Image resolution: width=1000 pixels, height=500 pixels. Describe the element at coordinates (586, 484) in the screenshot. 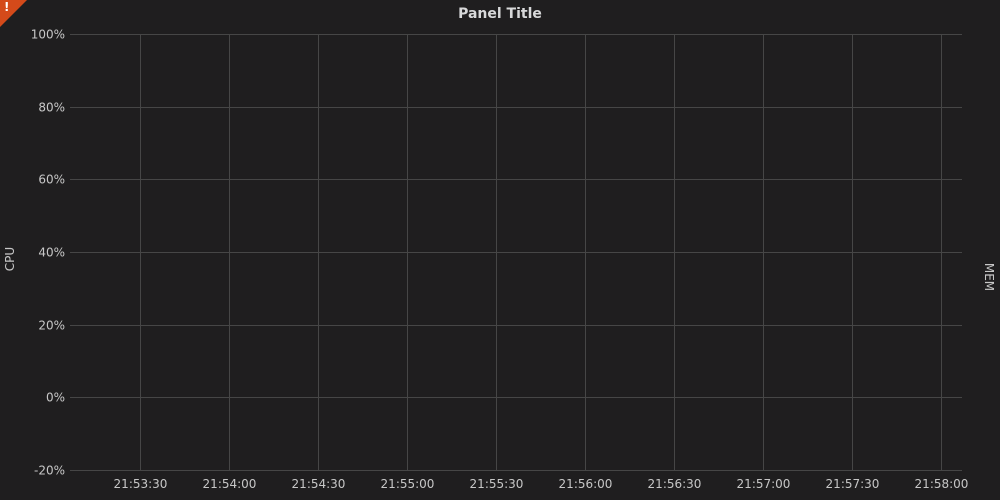

I see `x-tick-label: 21:56:00` at that location.